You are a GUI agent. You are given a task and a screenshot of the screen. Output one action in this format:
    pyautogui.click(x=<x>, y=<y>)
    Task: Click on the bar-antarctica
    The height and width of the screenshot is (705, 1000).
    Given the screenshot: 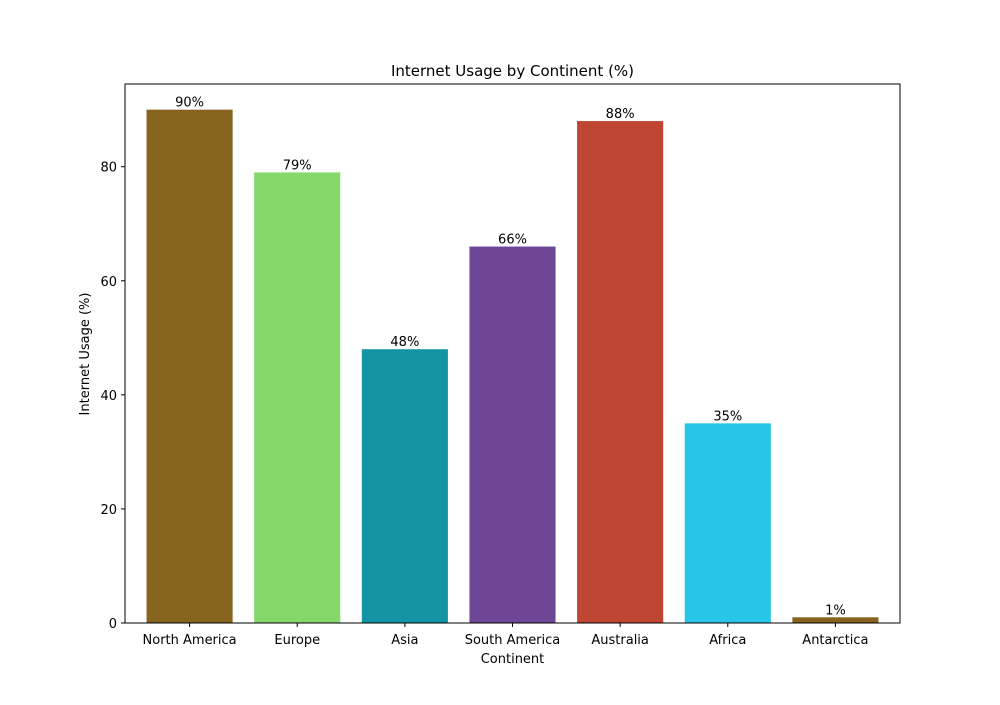 What is the action you would take?
    pyautogui.click(x=835, y=620)
    